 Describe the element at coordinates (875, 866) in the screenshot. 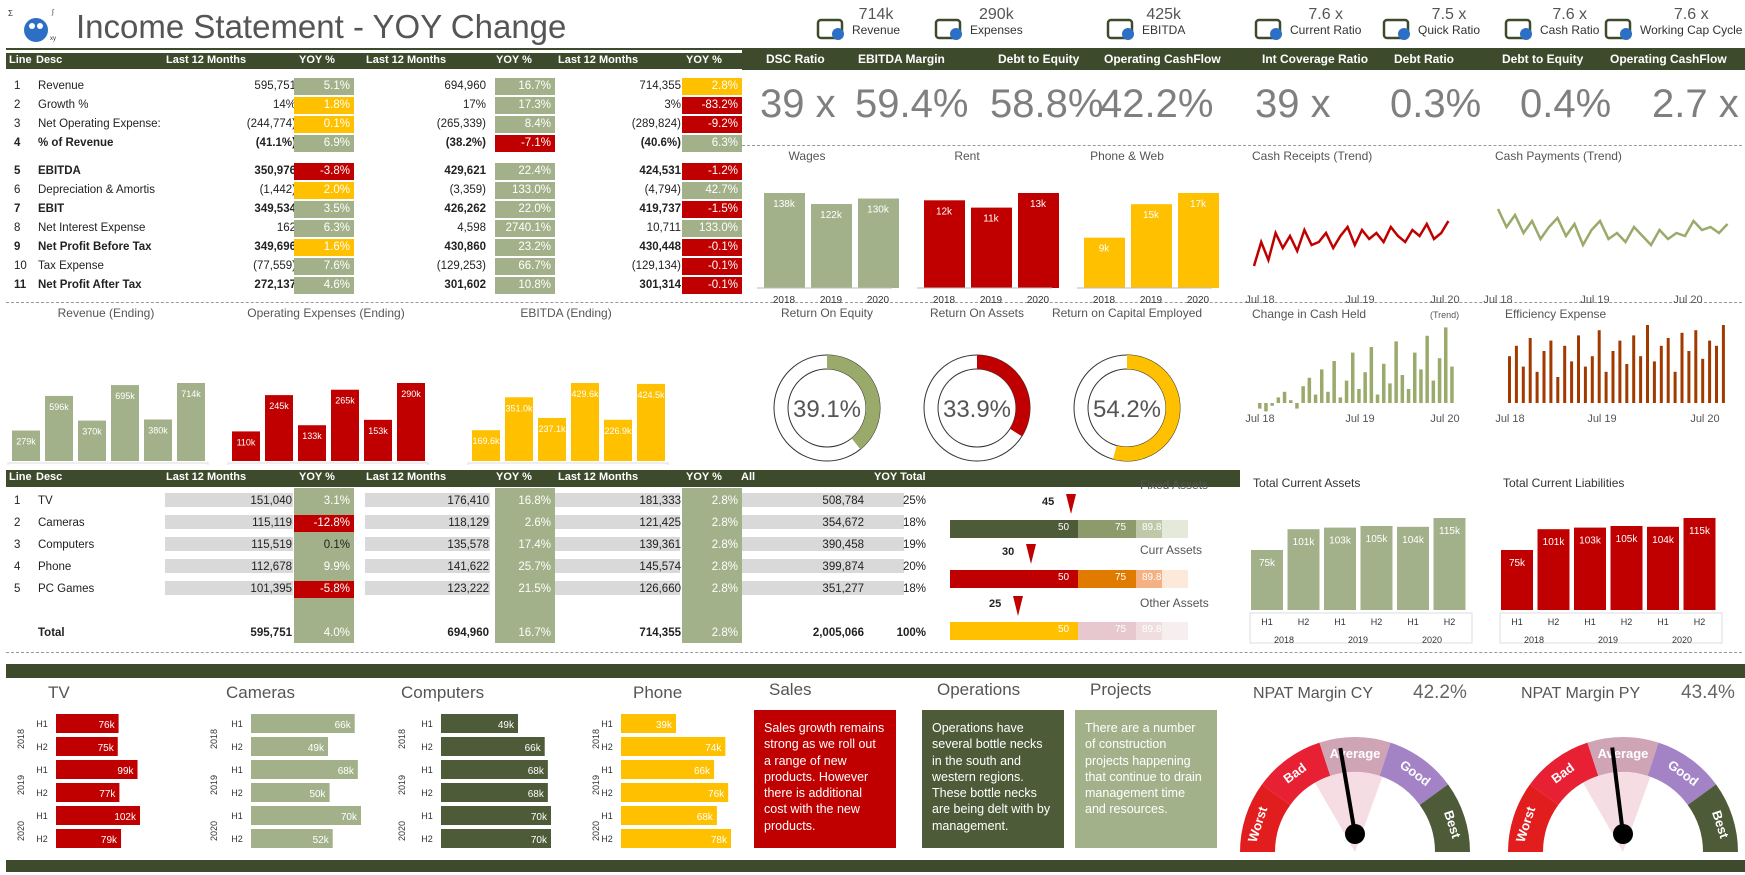

I see `footer-bar` at that location.